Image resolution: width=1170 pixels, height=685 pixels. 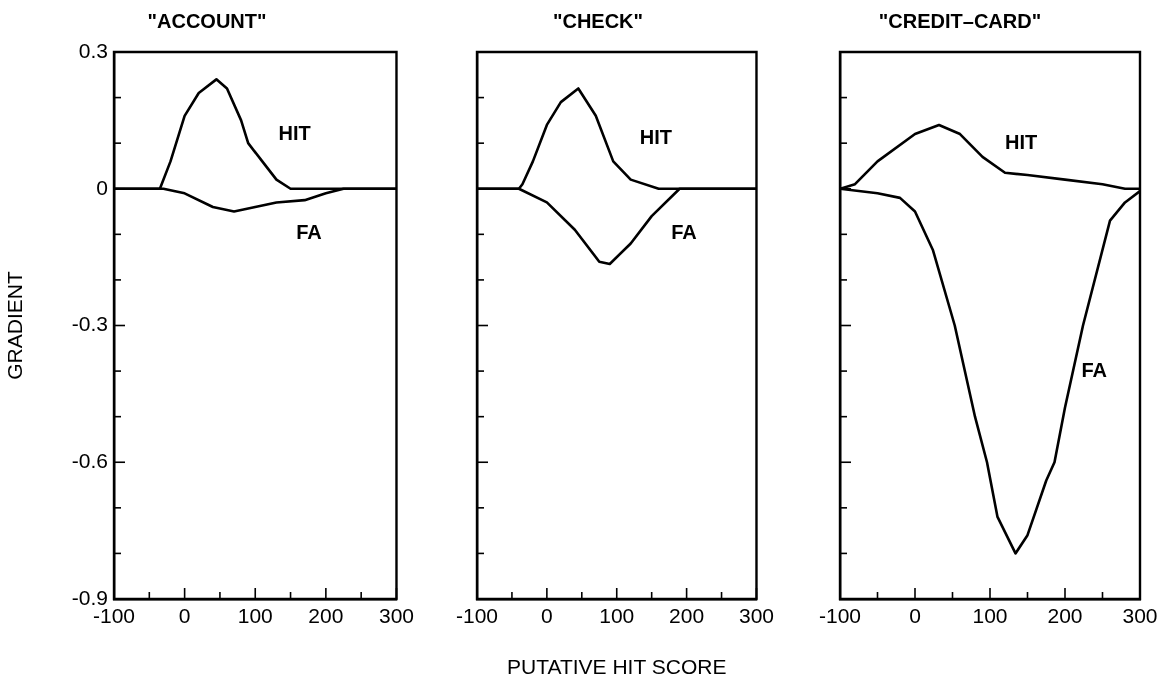 I want to click on y-axis-title: GRADIENT, so click(x=15, y=325).